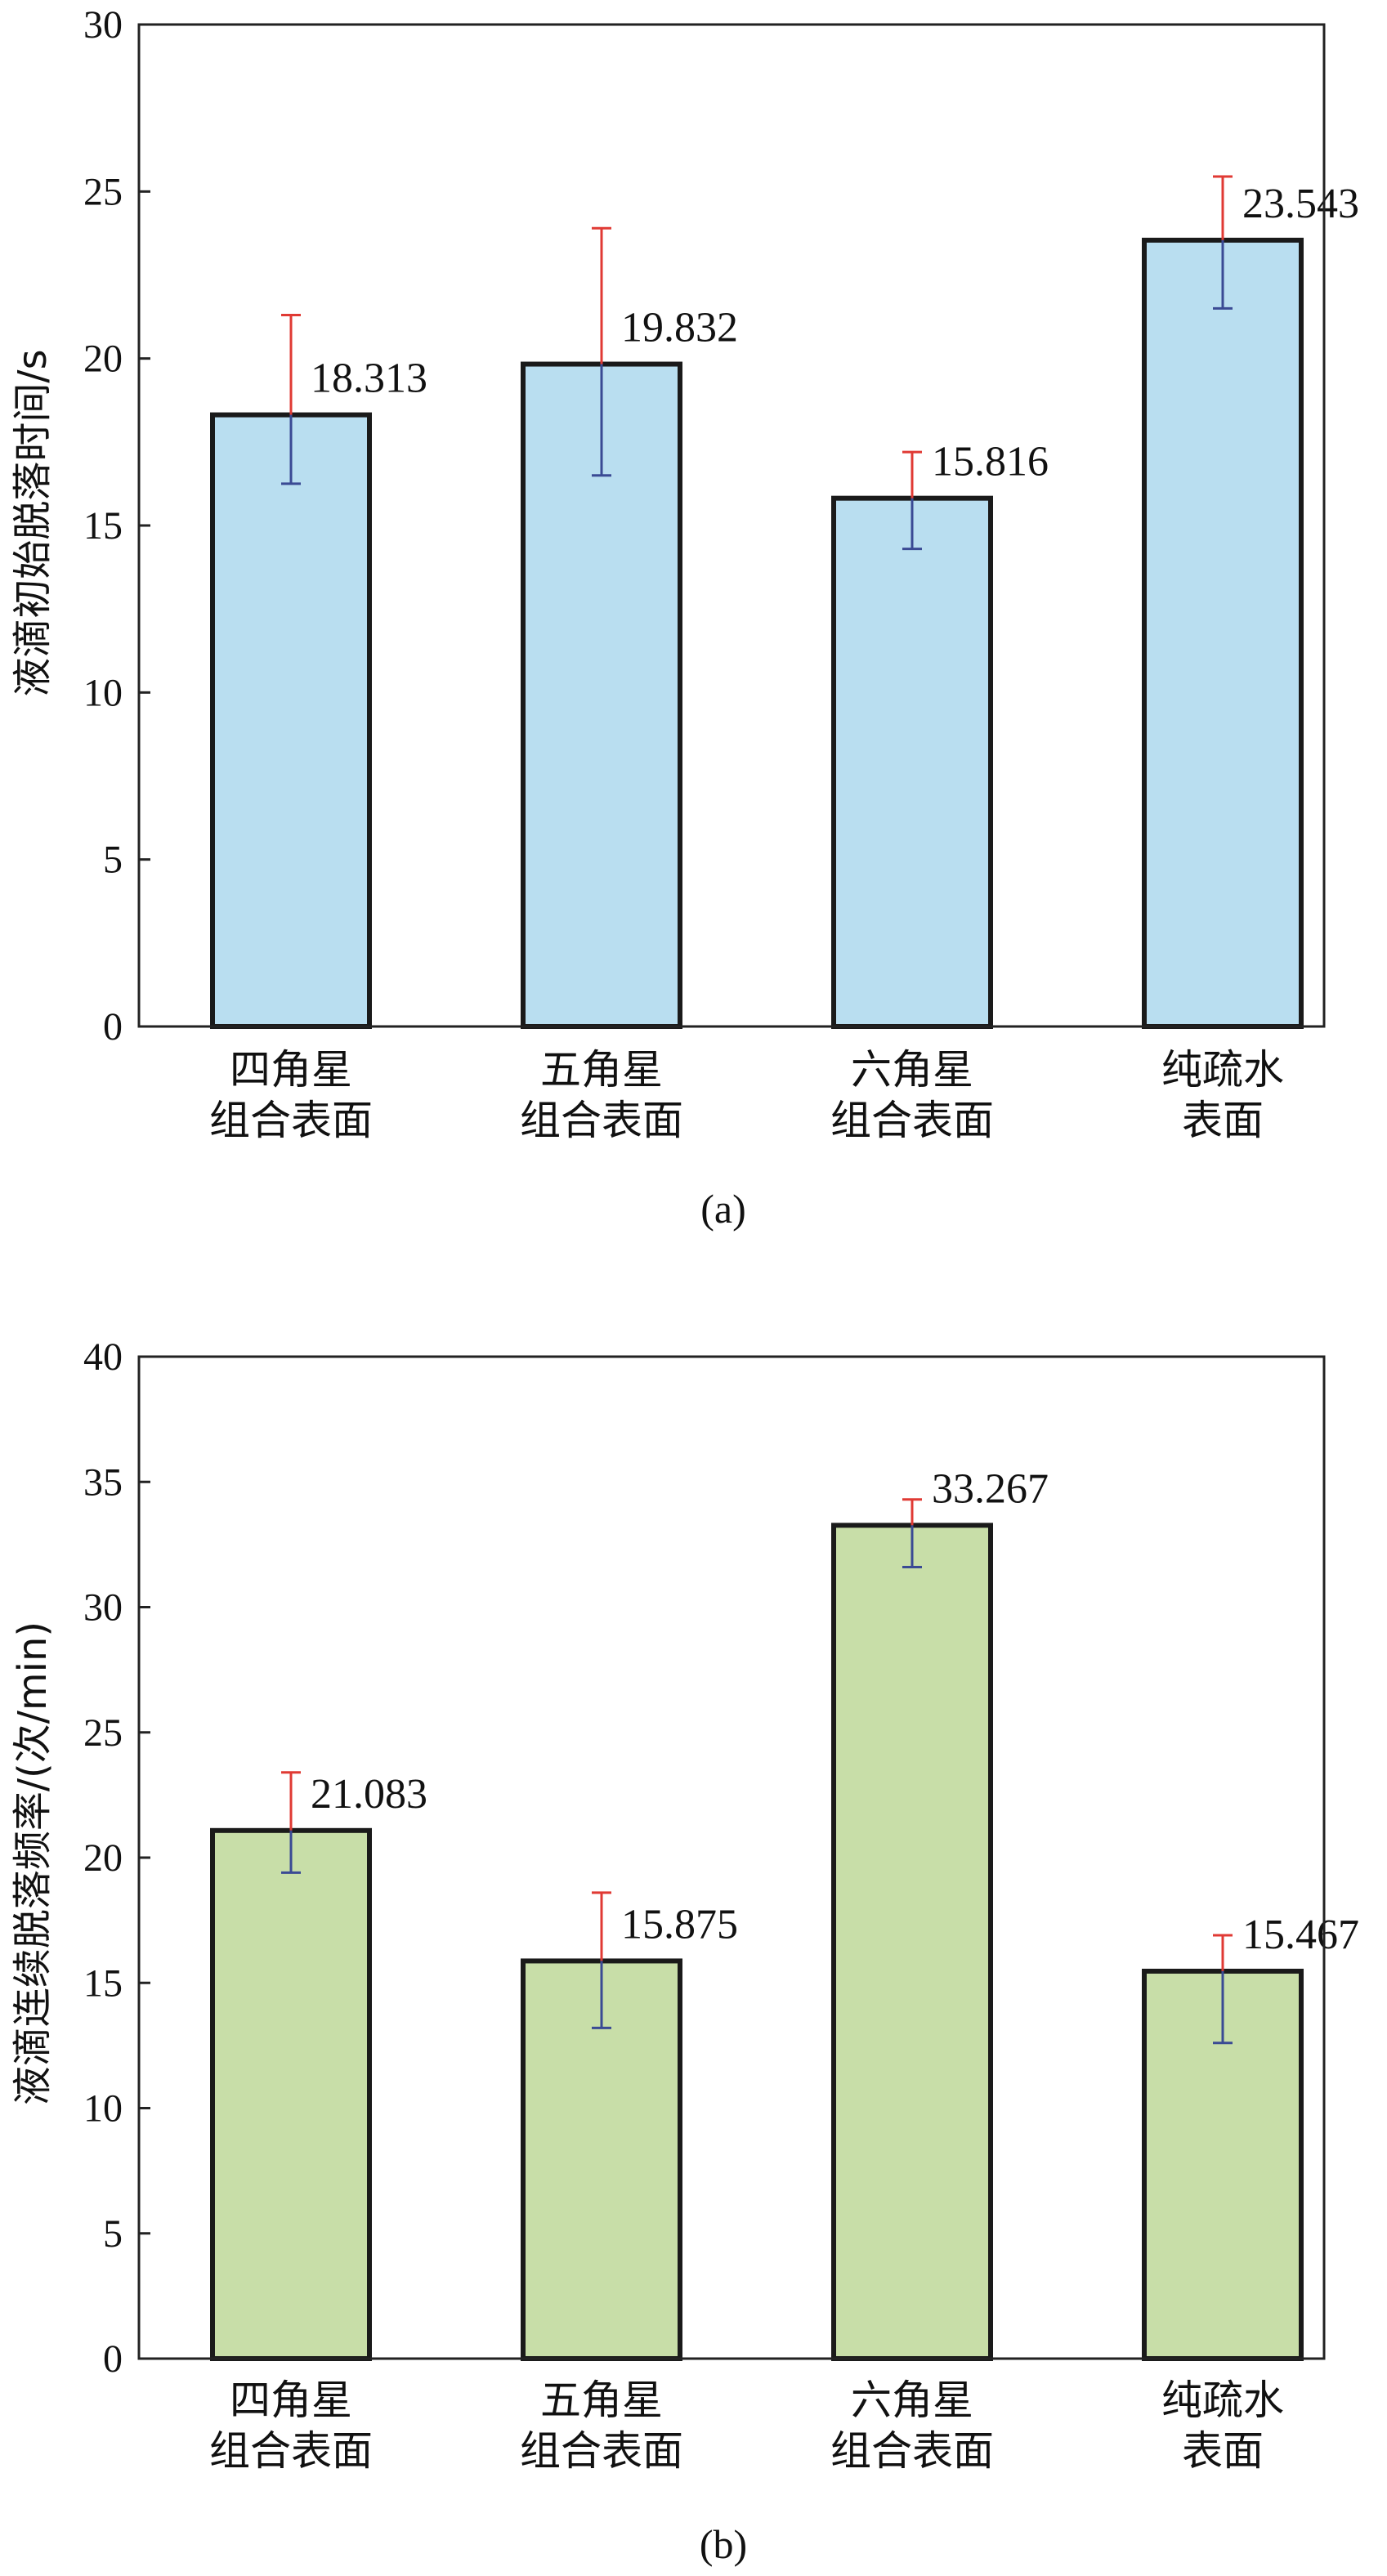  Describe the element at coordinates (991, 1488) in the screenshot. I see `data-label: 33.267` at that location.